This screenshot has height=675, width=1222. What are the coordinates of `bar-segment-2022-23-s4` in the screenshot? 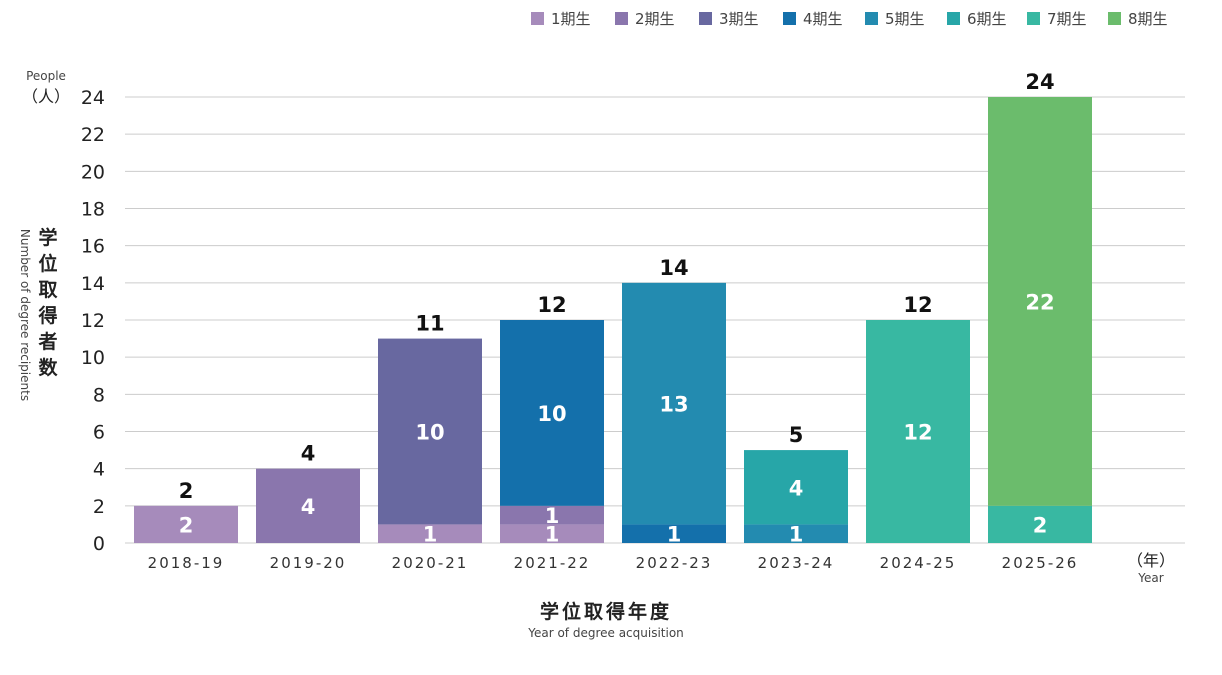 It's located at (674, 533).